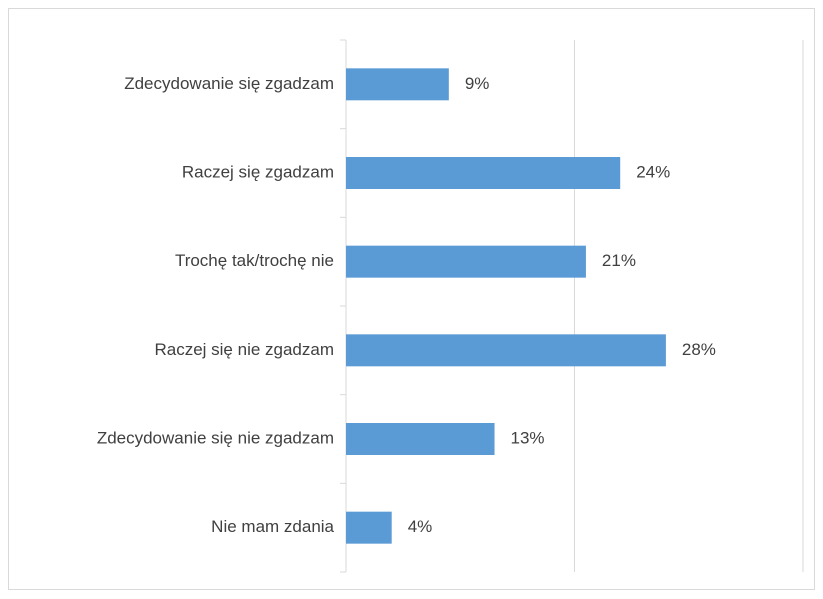 The height and width of the screenshot is (599, 823). Describe the element at coordinates (699, 349) in the screenshot. I see `data-label: 28%` at that location.